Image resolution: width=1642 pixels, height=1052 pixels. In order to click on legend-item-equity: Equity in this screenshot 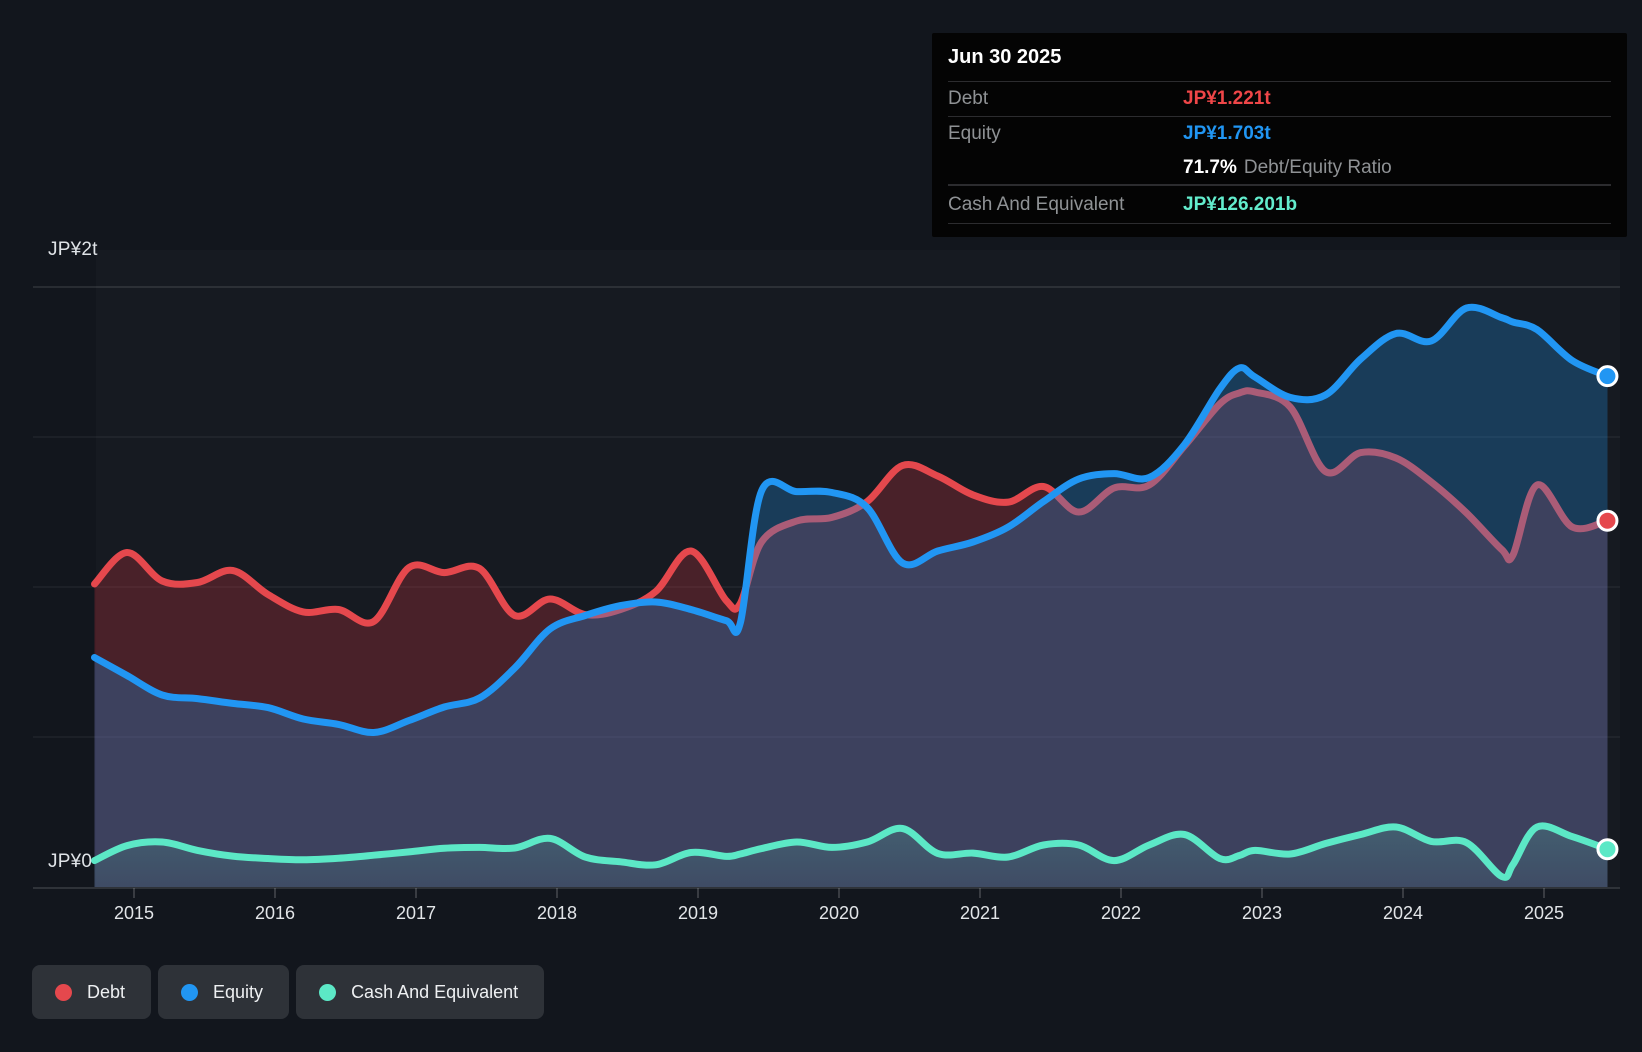, I will do `click(224, 992)`.